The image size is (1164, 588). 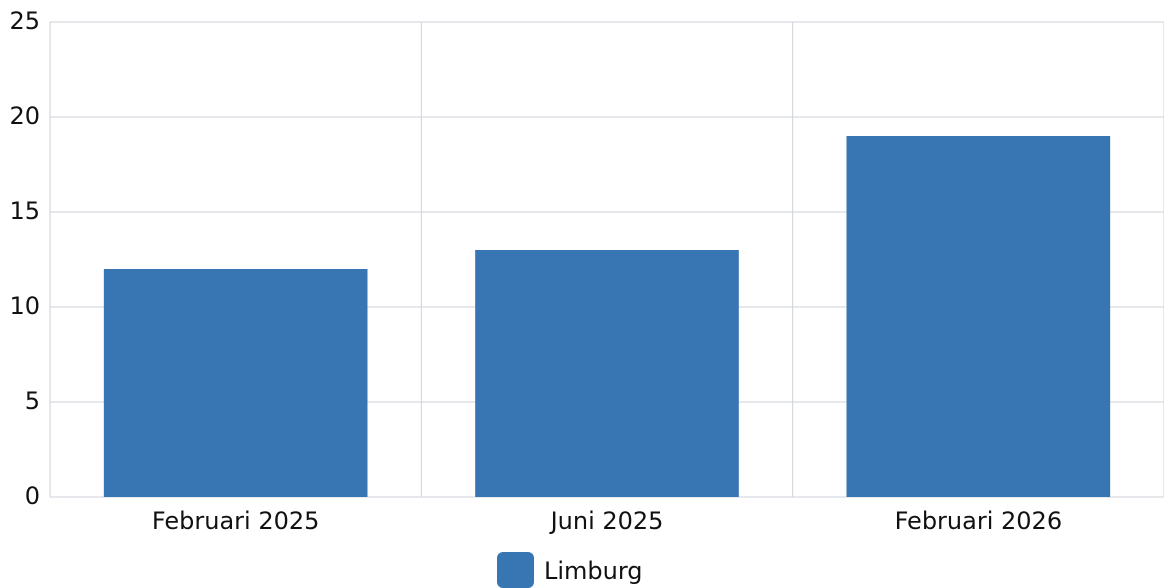 What do you see at coordinates (593, 571) in the screenshot?
I see `legend-label: Limburg` at bounding box center [593, 571].